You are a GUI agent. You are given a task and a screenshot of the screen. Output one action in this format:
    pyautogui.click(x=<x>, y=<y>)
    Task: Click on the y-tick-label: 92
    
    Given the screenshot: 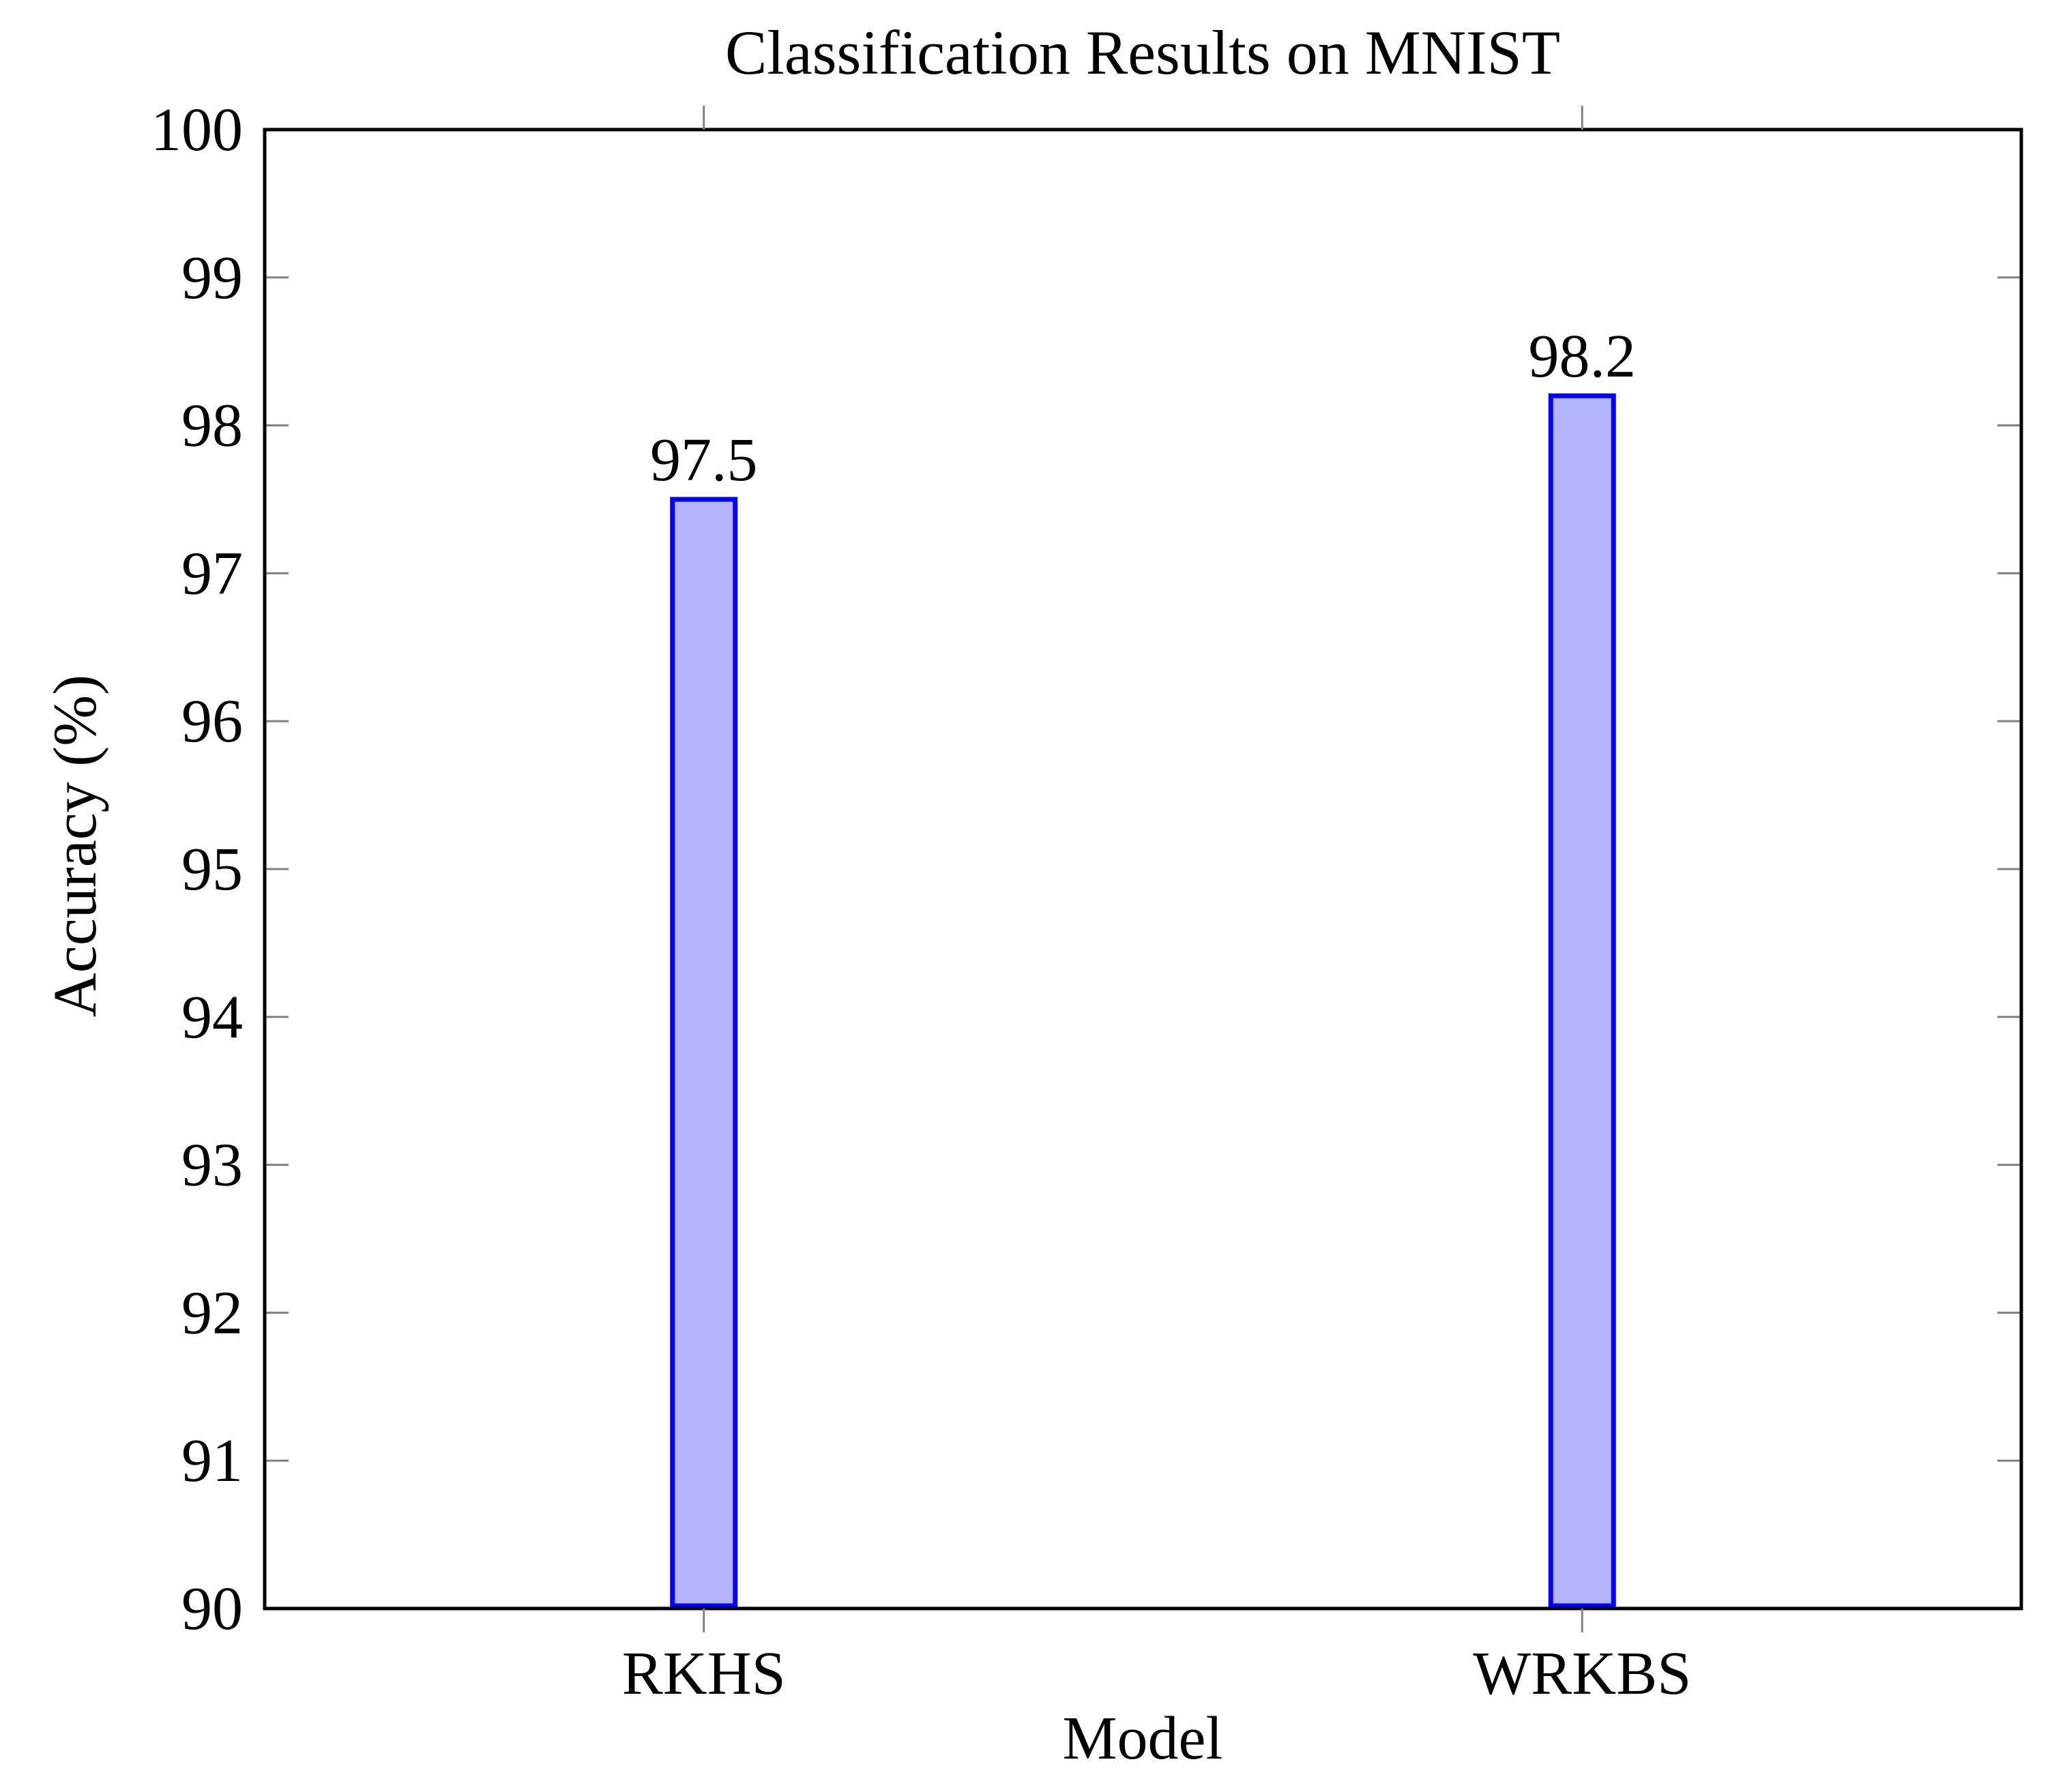 What is the action you would take?
    pyautogui.click(x=212, y=1313)
    